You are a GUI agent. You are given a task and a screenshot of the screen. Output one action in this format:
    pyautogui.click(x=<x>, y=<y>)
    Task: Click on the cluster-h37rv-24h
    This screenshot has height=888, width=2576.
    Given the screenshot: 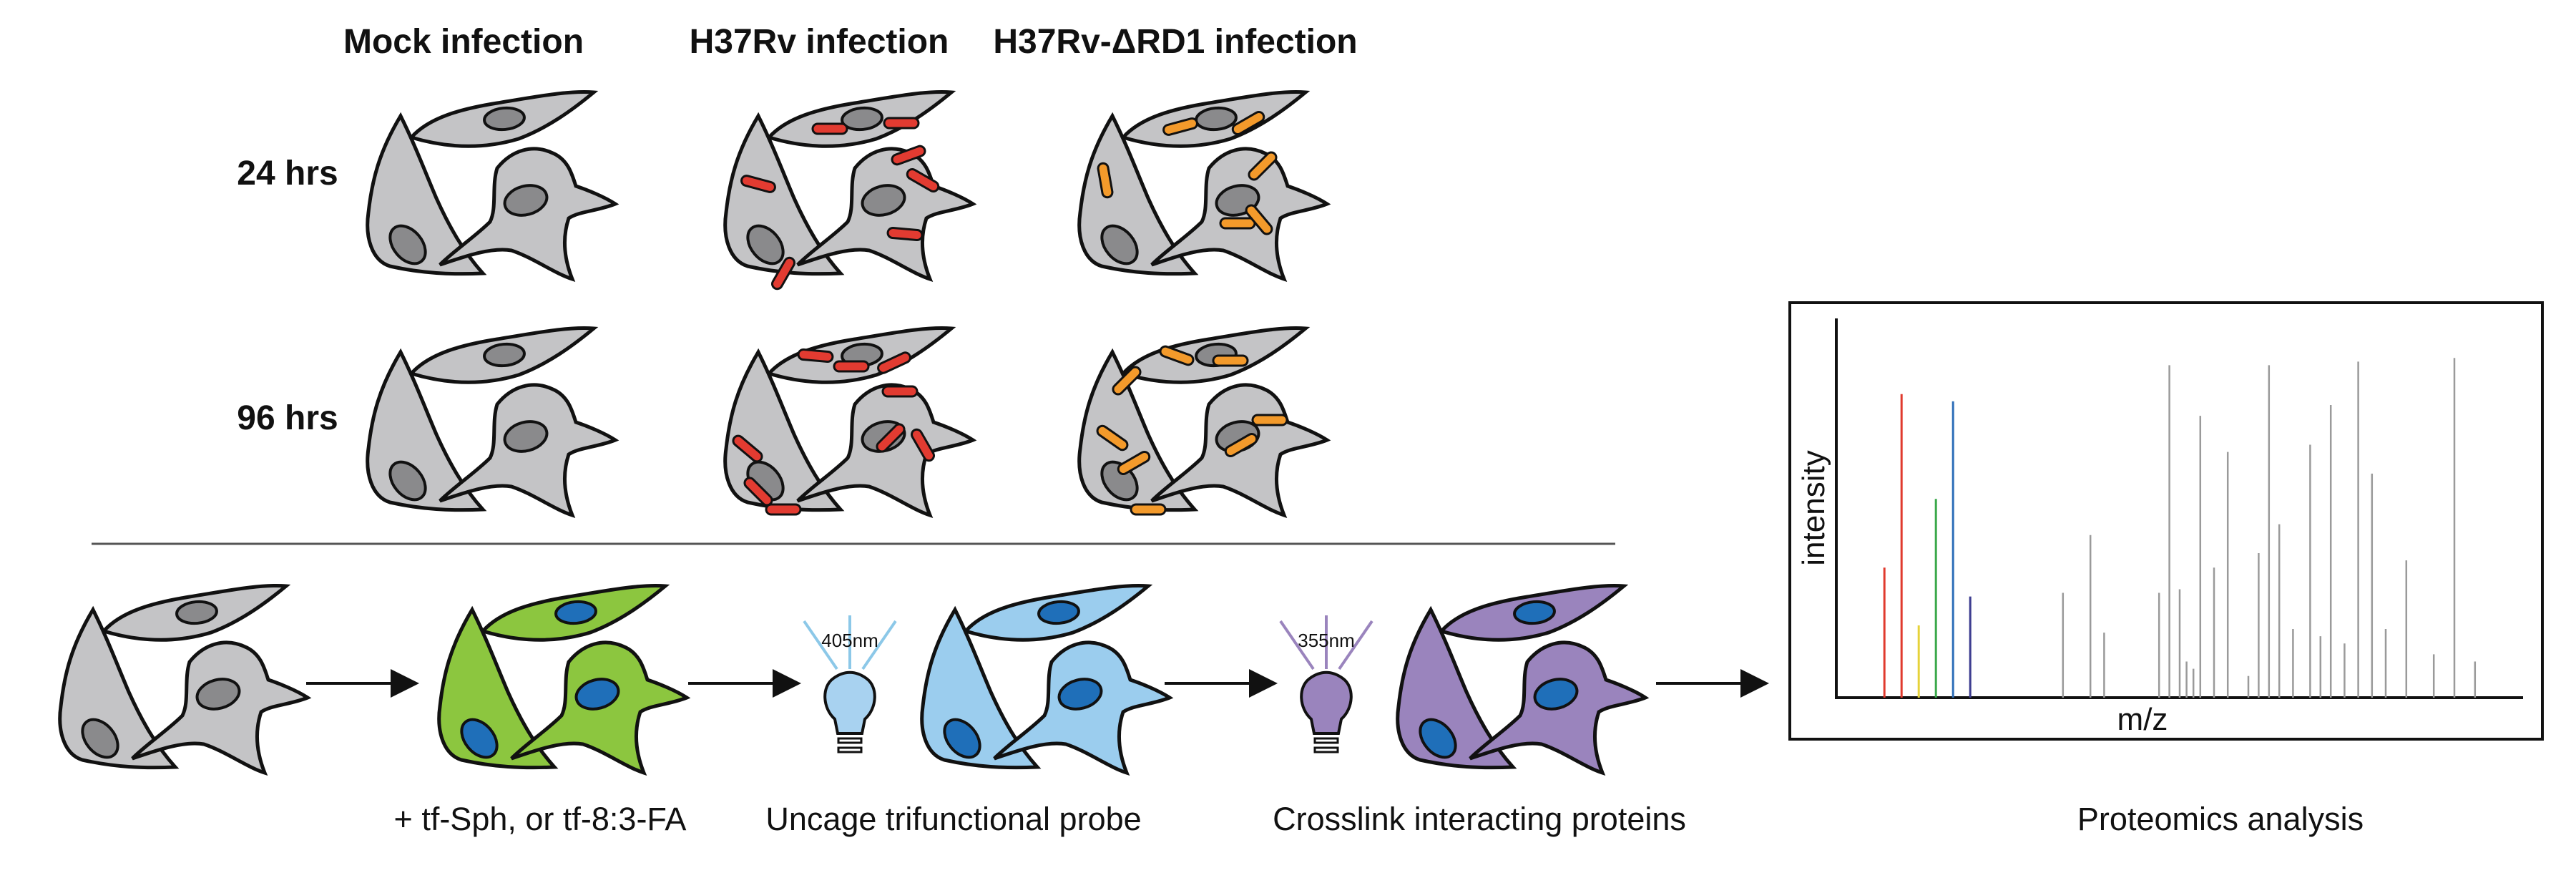 What is the action you would take?
    pyautogui.click(x=849, y=191)
    